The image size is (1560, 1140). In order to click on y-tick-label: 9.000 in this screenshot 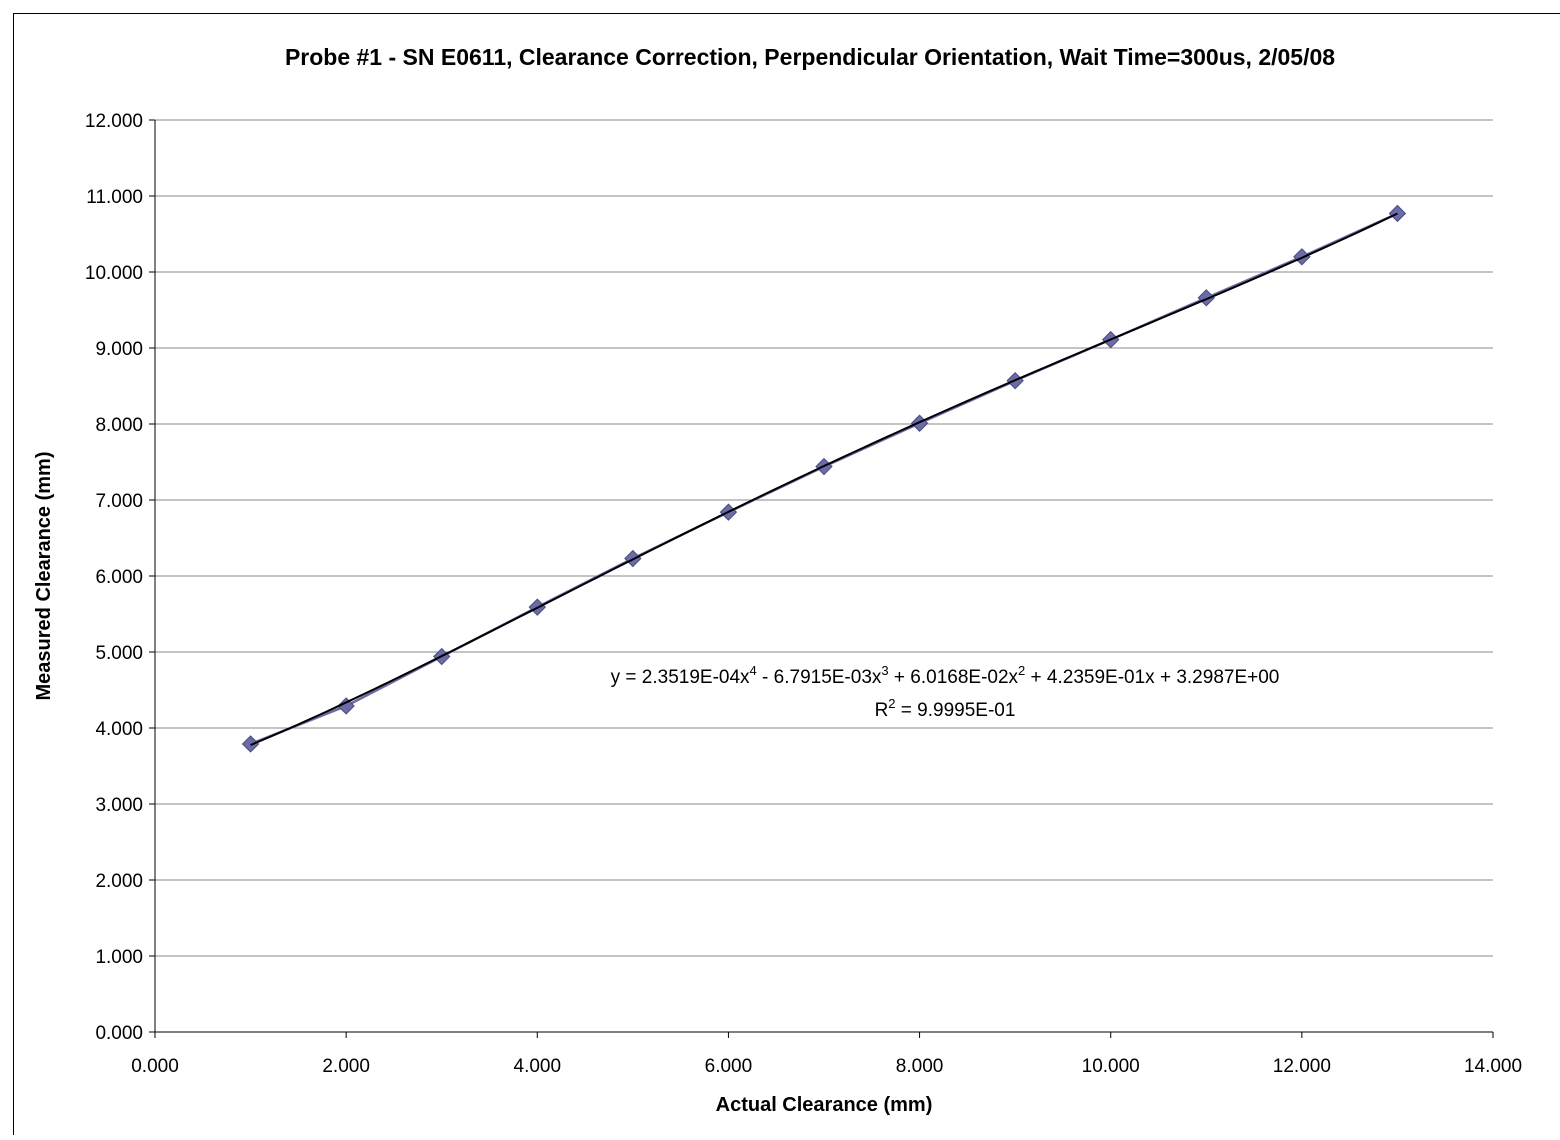, I will do `click(119, 349)`.